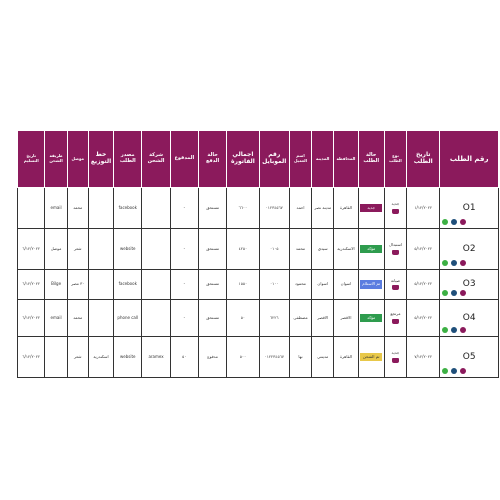 This screenshot has width=500, height=500. What do you see at coordinates (31, 159) in the screenshot?
I see `column-header-delivery-date: تاريخ التسليم` at bounding box center [31, 159].